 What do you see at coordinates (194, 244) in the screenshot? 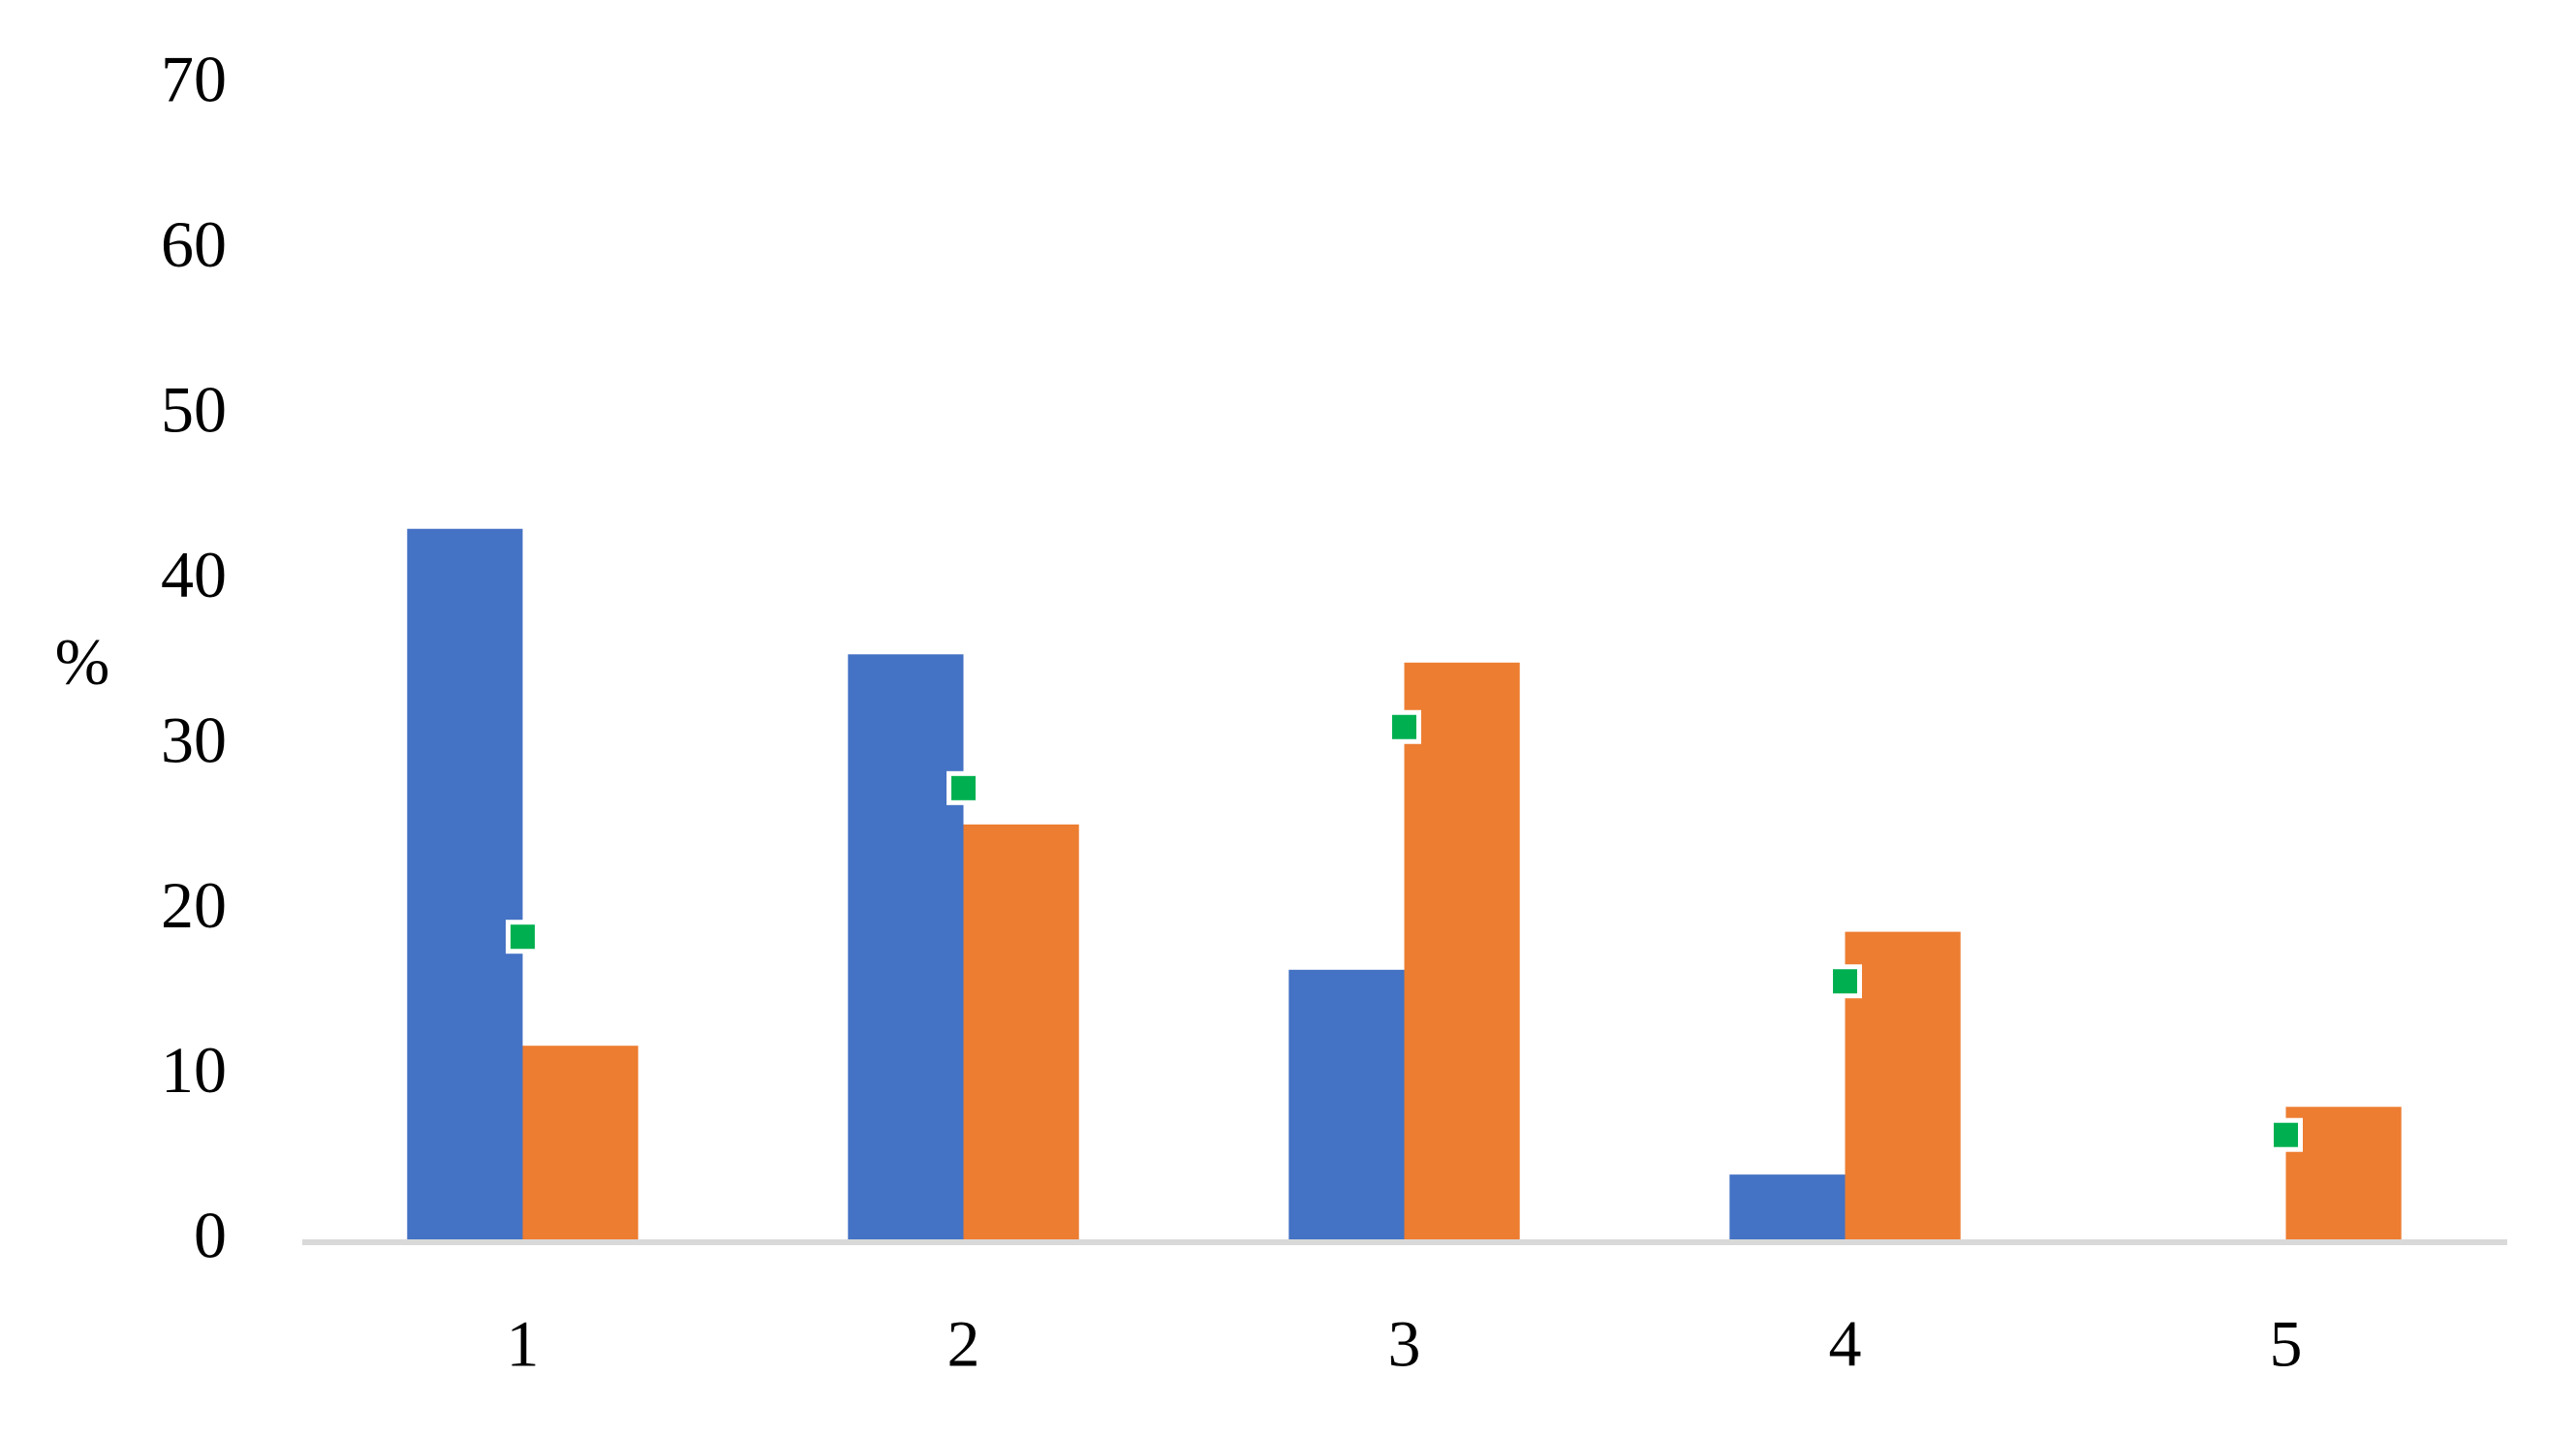
I see `y-tick-label: 60` at bounding box center [194, 244].